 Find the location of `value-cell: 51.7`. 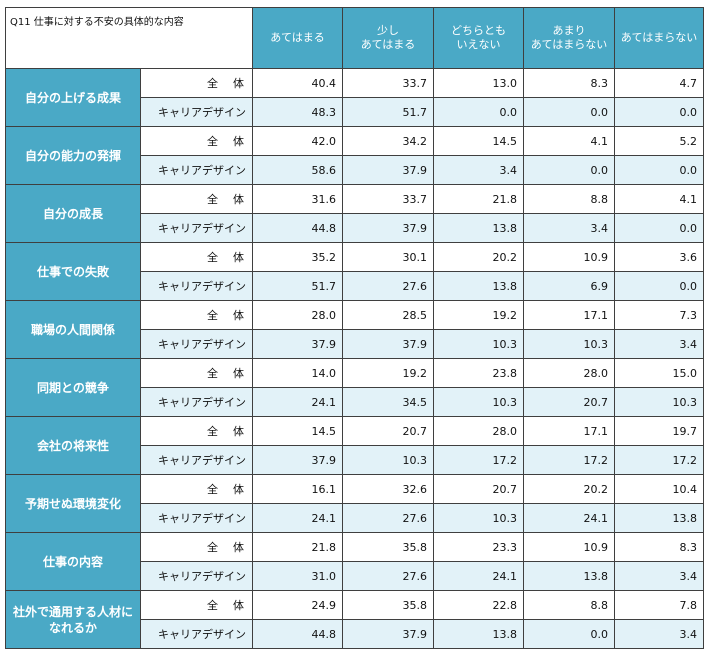

value-cell: 51.7 is located at coordinates (297, 286).